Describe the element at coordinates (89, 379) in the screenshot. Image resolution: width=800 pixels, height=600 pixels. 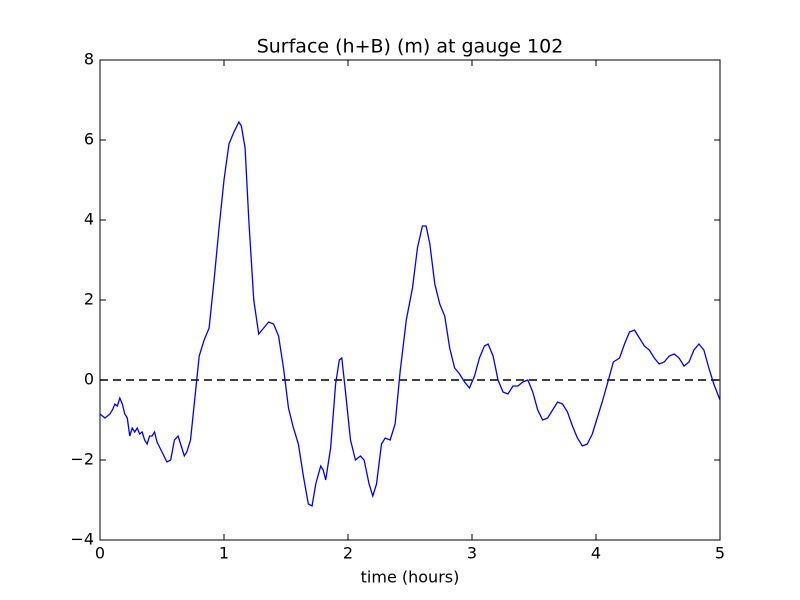
I see `y-tick-label: 0` at that location.